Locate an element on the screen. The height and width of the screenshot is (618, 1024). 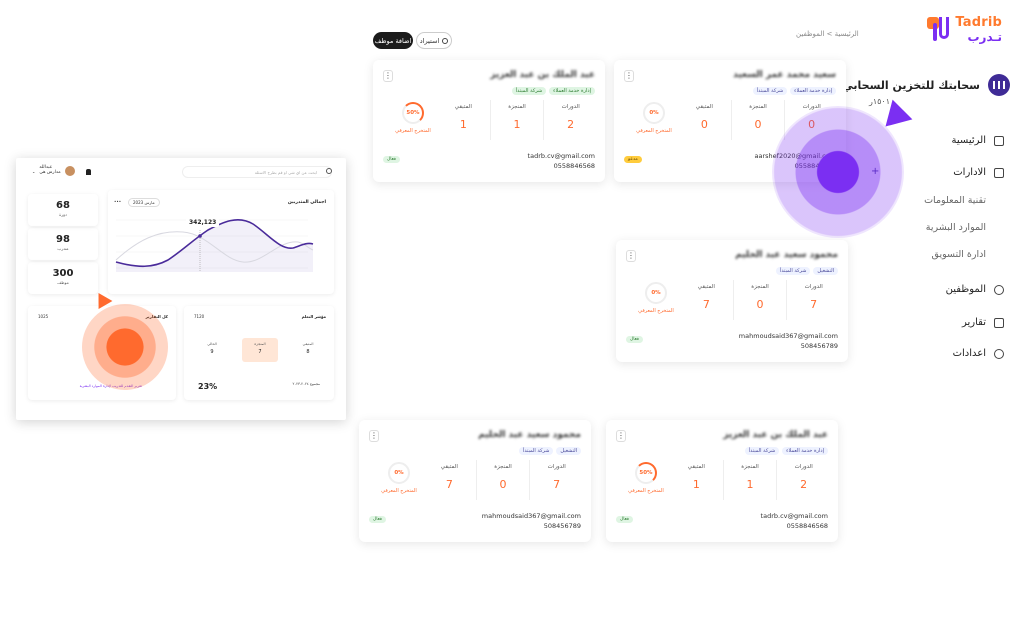
stat-value: 1 is located at coordinates (463, 124).